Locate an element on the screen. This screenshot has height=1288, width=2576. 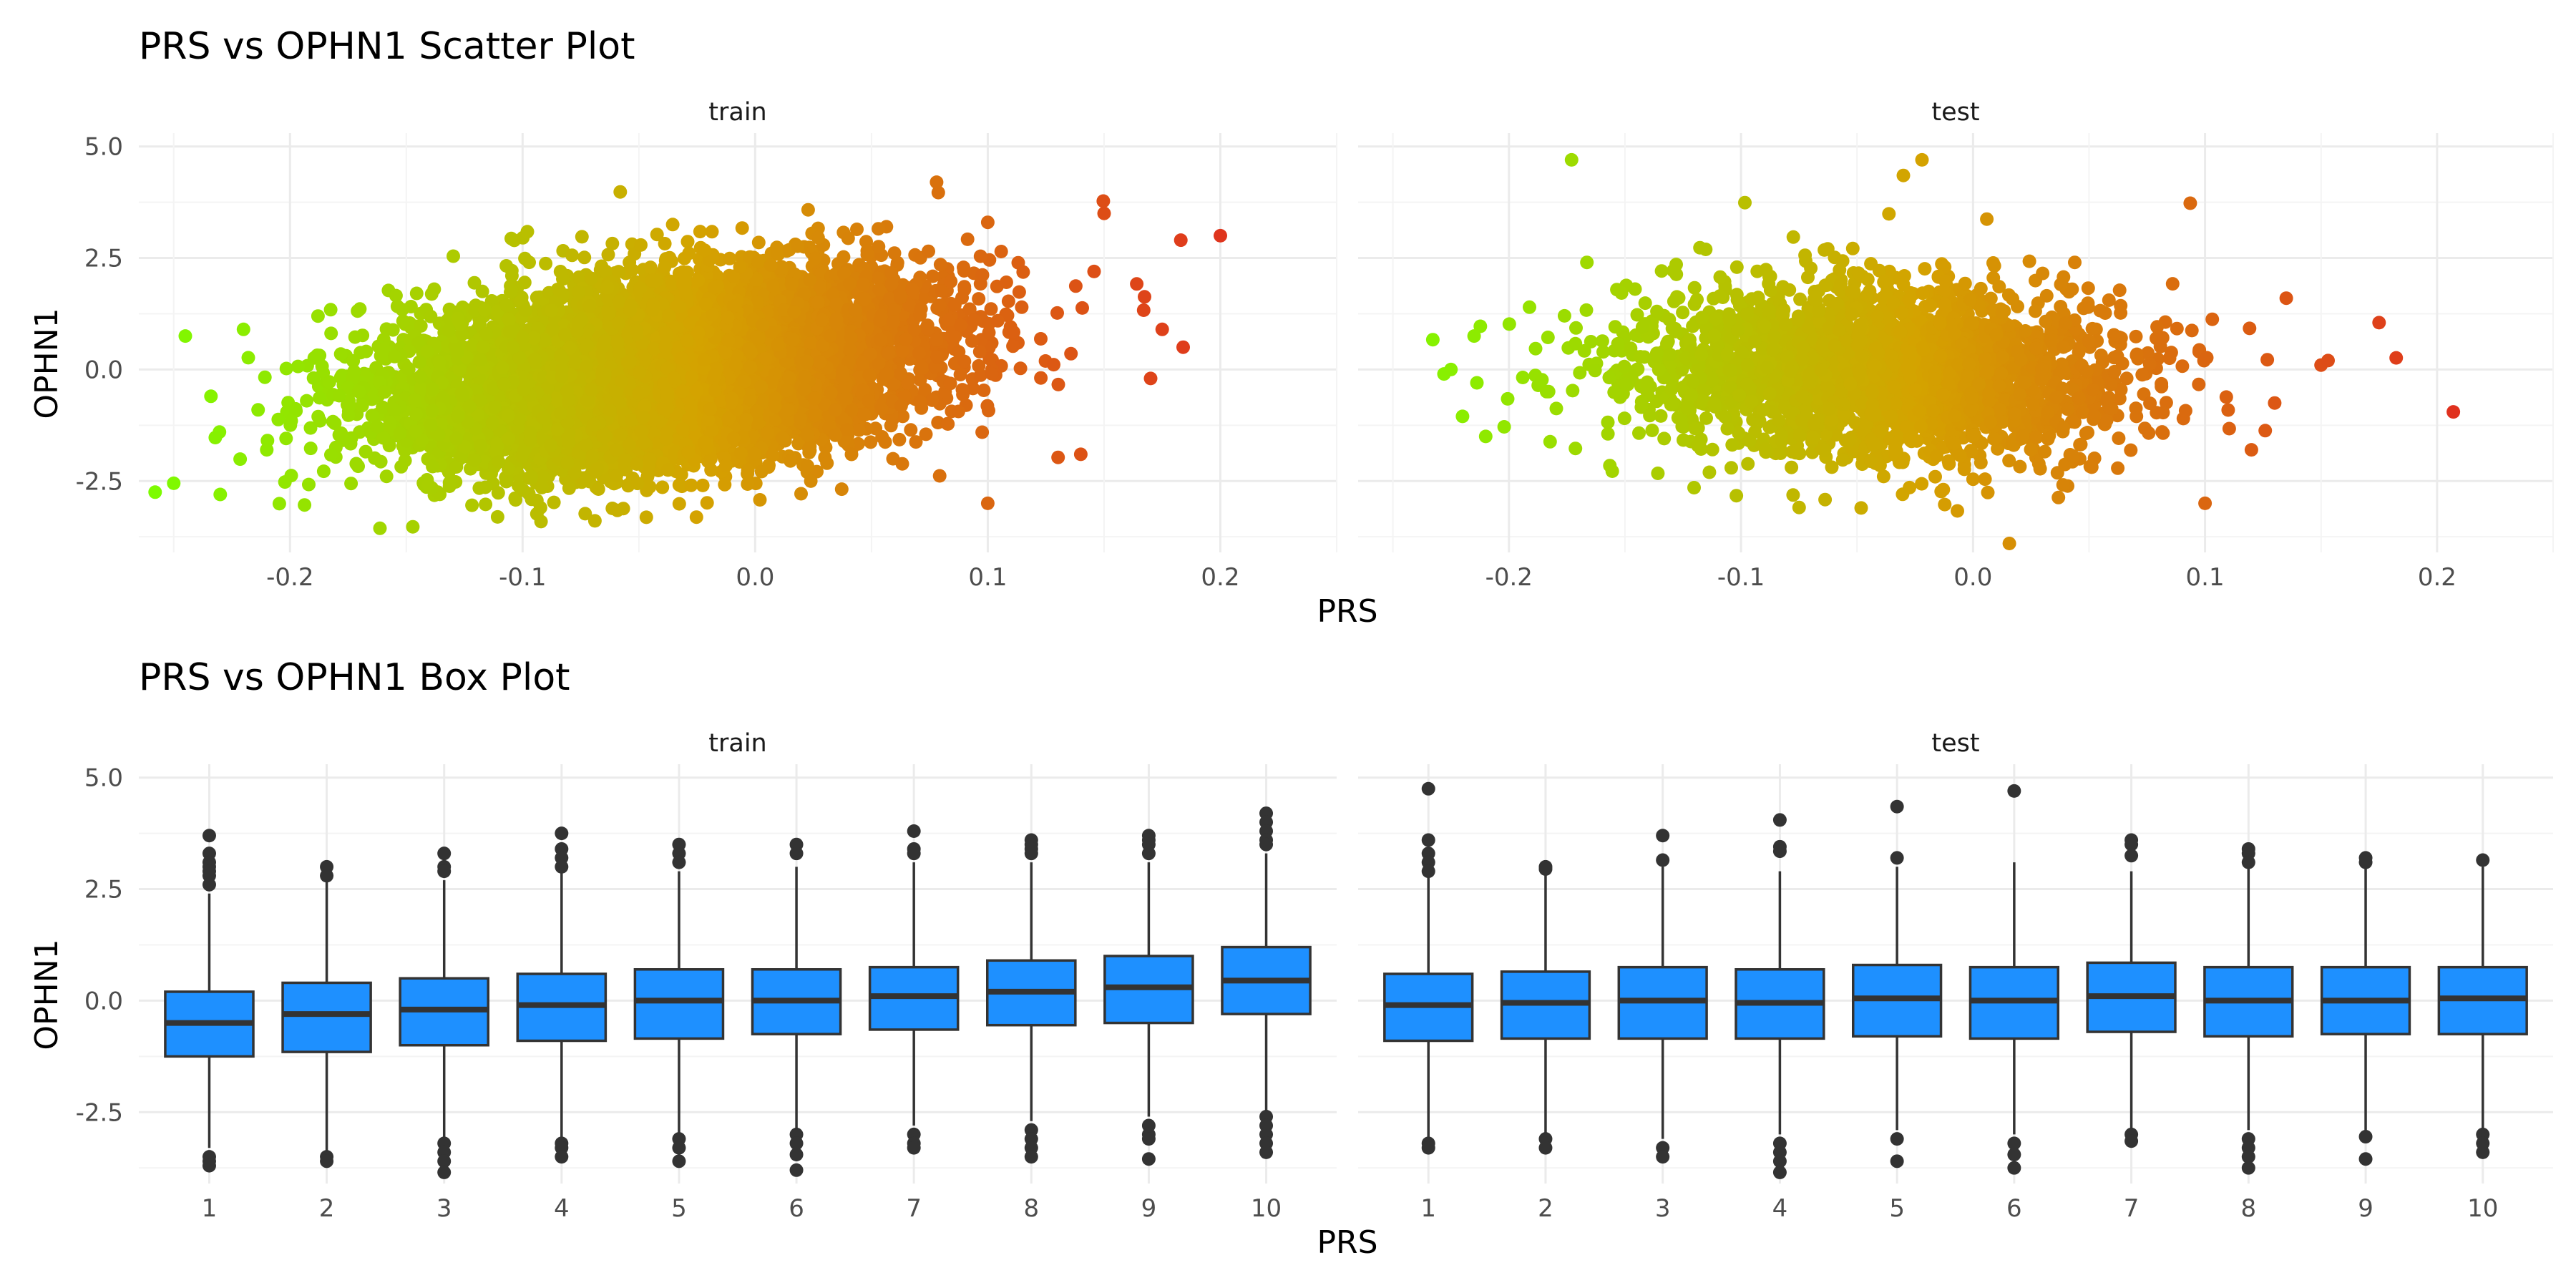
scatter-strip-train: train is located at coordinates (737, 112).